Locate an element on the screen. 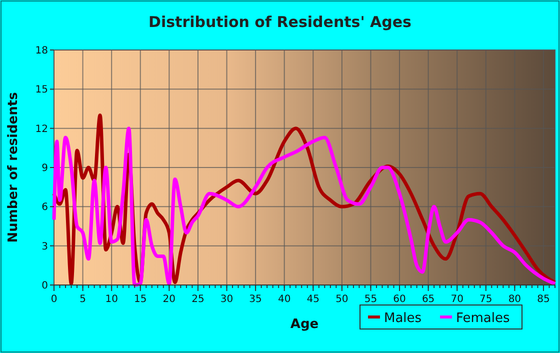  x-tick-label: 50 is located at coordinates (342, 299).